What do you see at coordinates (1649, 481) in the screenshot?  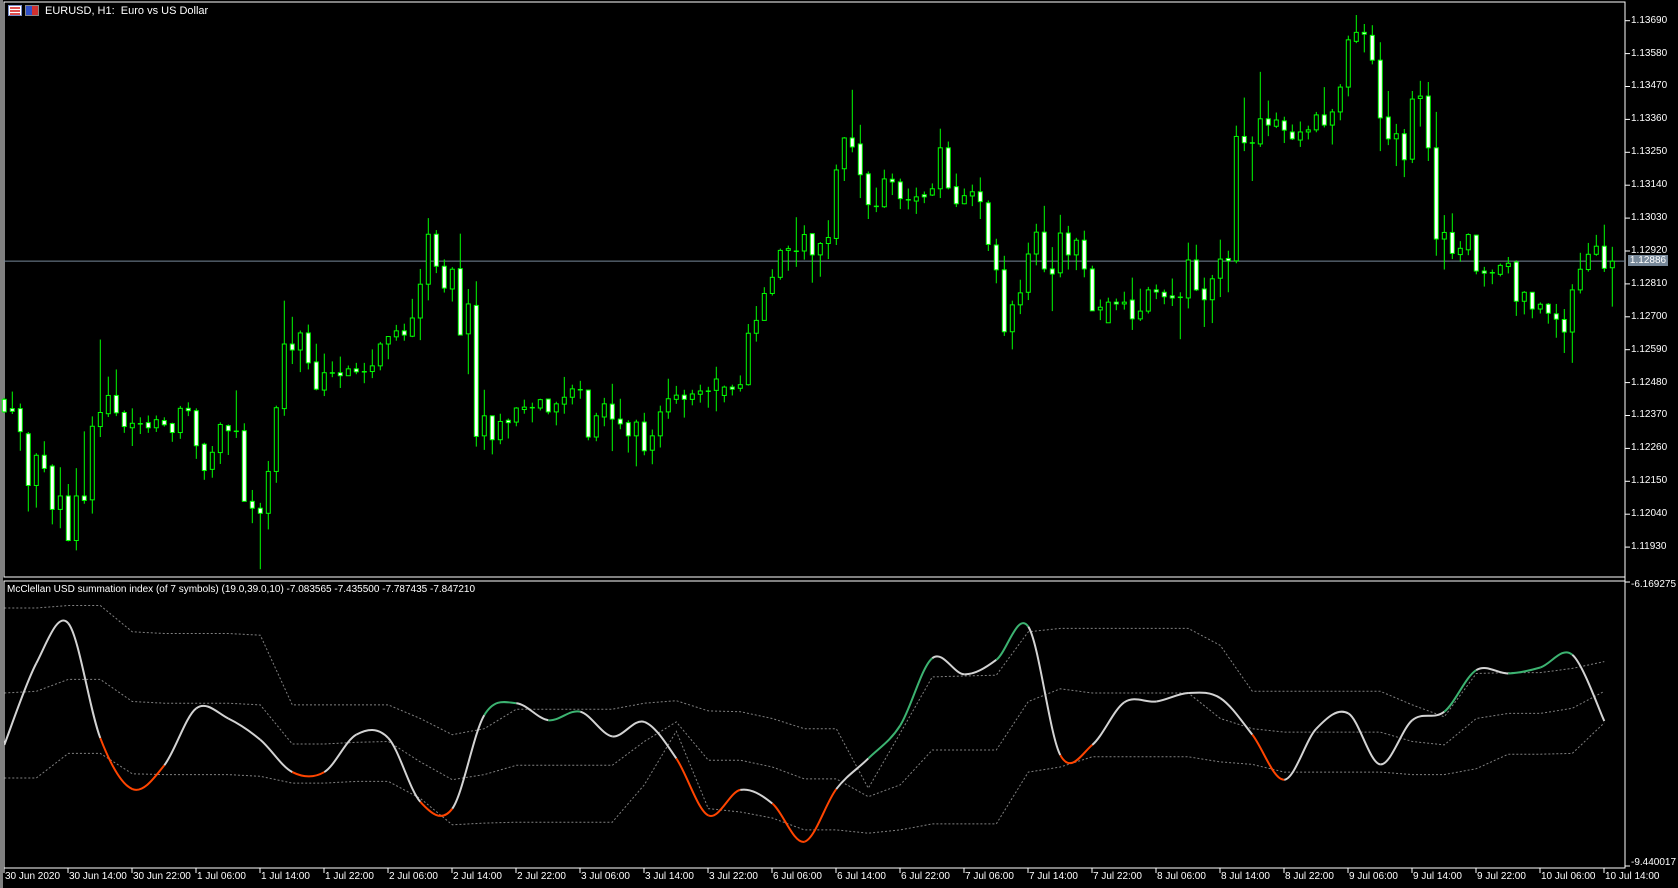 I see `price-label: 1.12150` at bounding box center [1649, 481].